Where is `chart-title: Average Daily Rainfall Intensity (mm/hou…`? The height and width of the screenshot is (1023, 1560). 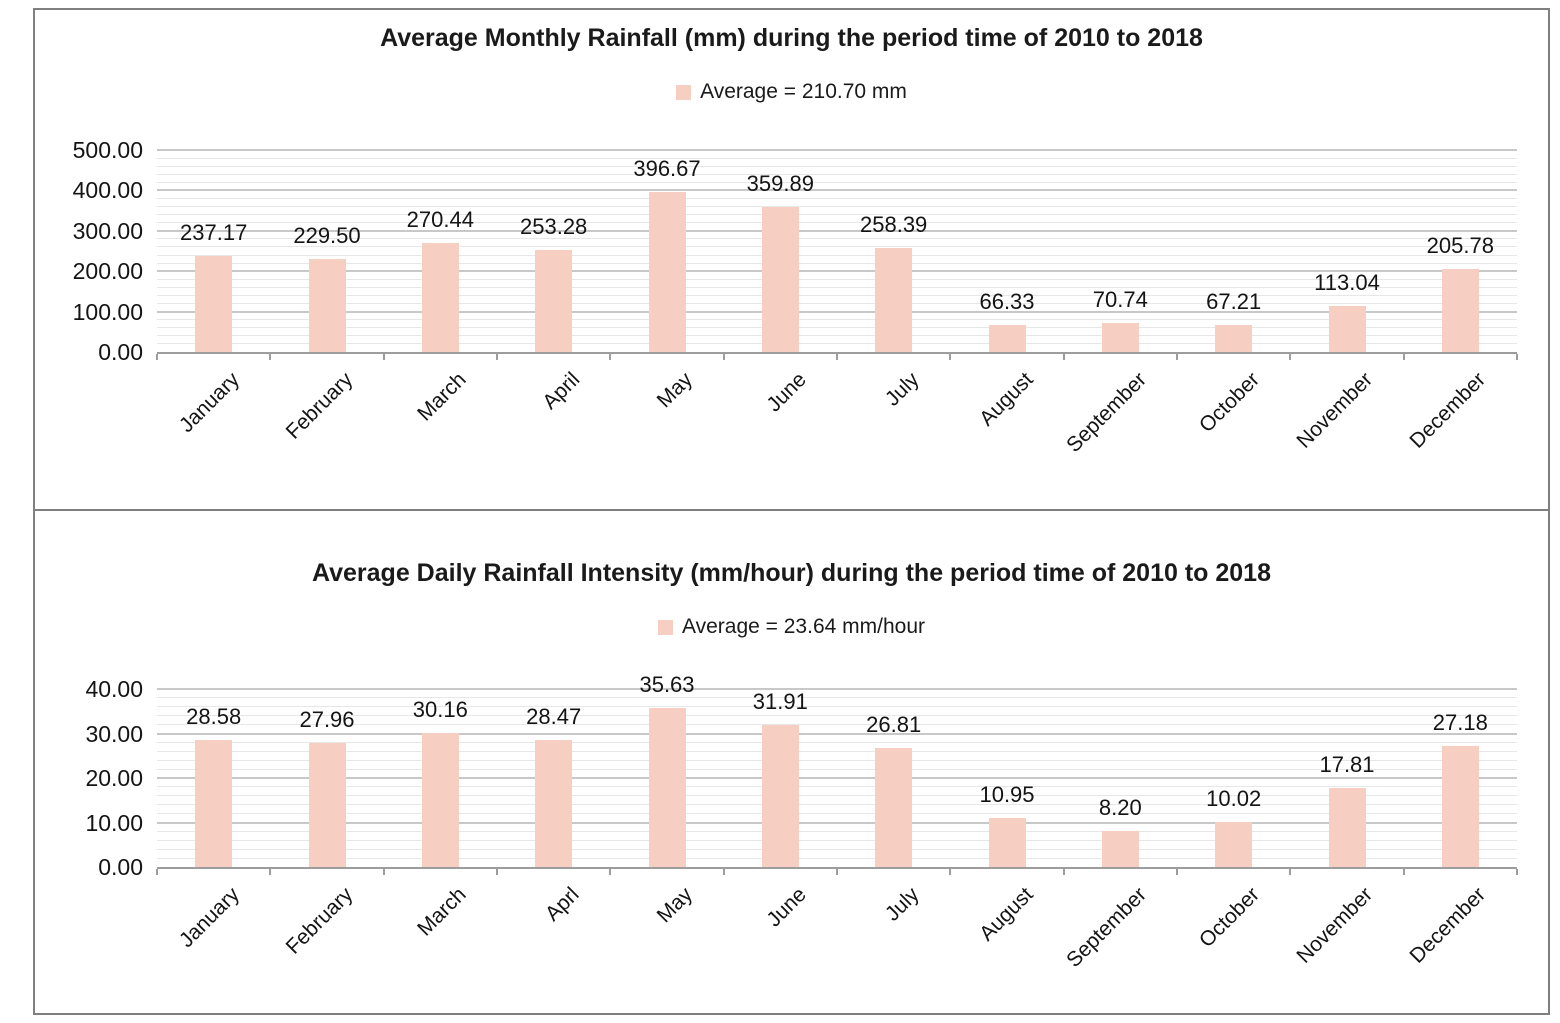 chart-title: Average Daily Rainfall Intensity (mm/hou… is located at coordinates (791, 573).